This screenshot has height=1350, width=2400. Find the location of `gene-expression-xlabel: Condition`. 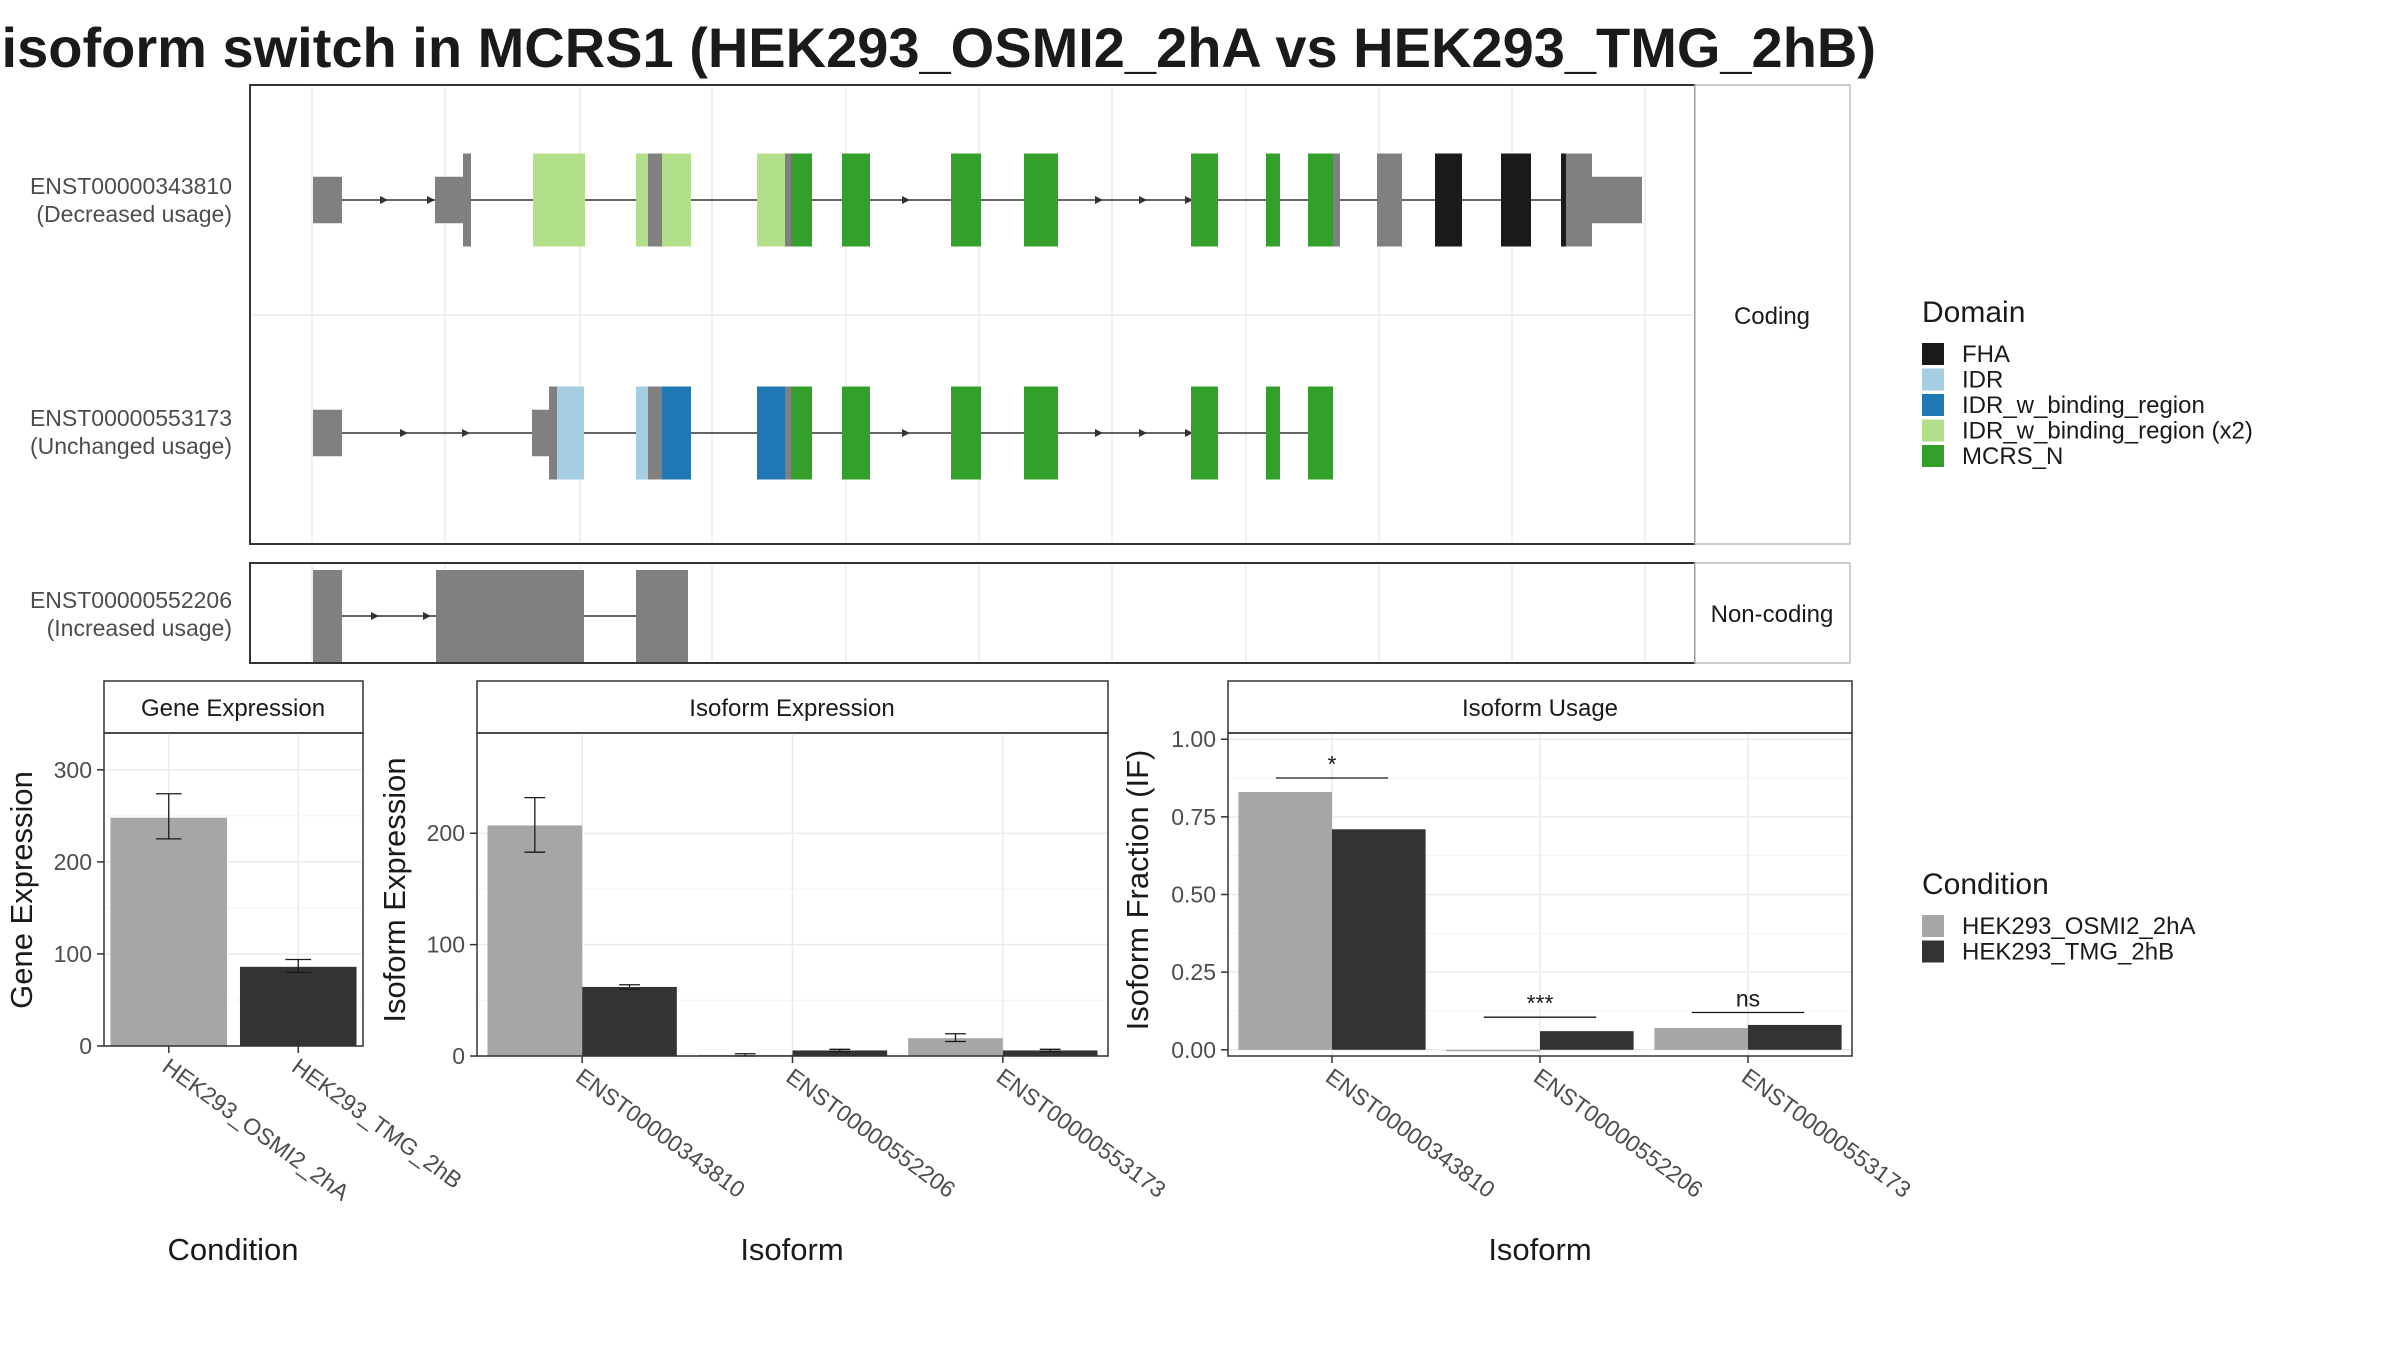

gene-expression-xlabel: Condition is located at coordinates (233, 1249).